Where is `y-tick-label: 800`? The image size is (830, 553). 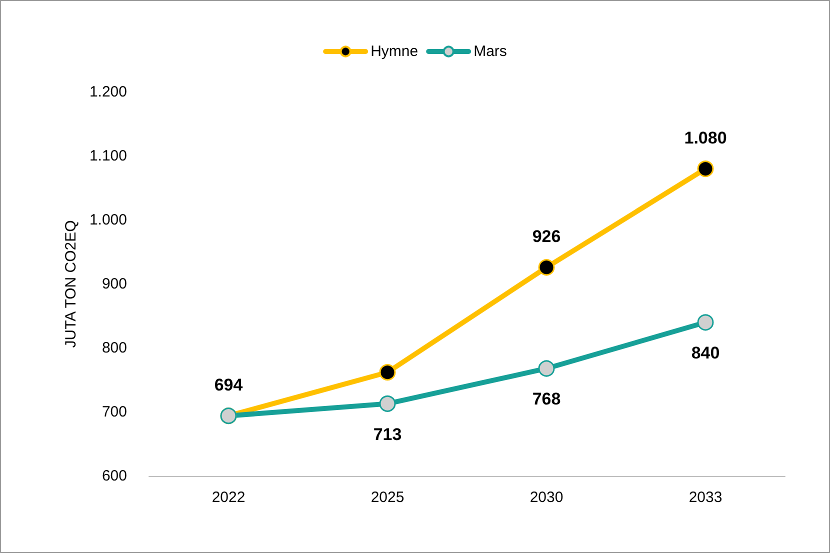
y-tick-label: 800 is located at coordinates (114, 348).